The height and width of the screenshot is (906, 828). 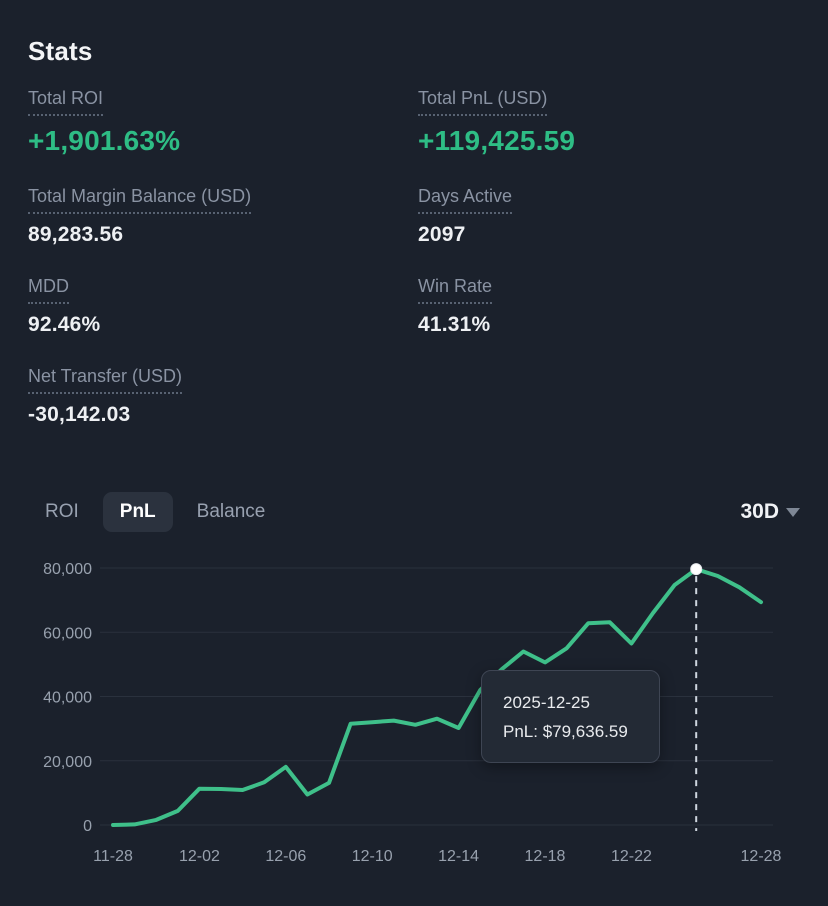 What do you see at coordinates (455, 290) in the screenshot?
I see `stat-label-win-rate: Win Rate` at bounding box center [455, 290].